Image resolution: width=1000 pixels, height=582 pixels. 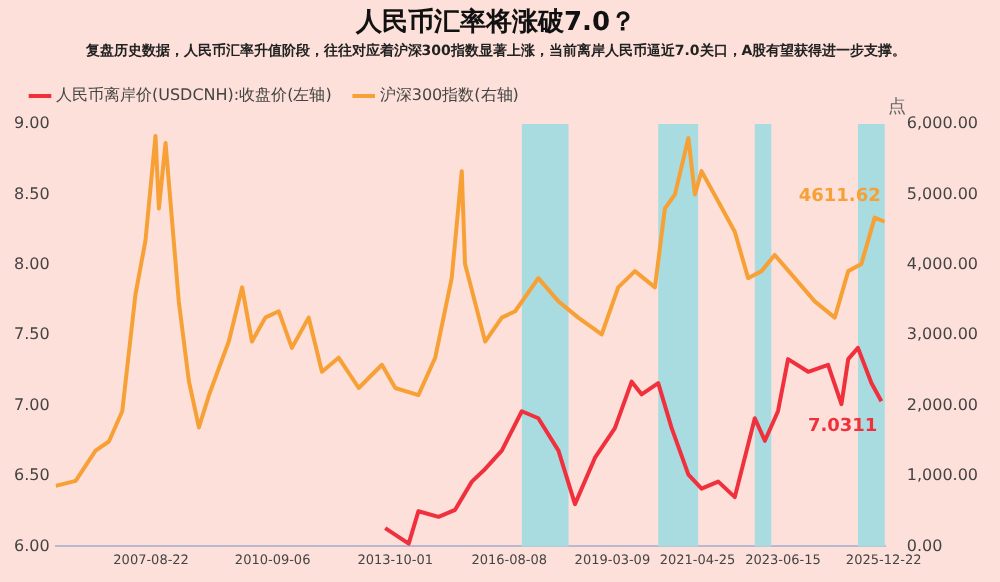 What do you see at coordinates (32, 545) in the screenshot?
I see `y-tick-label: 6.00` at bounding box center [32, 545].